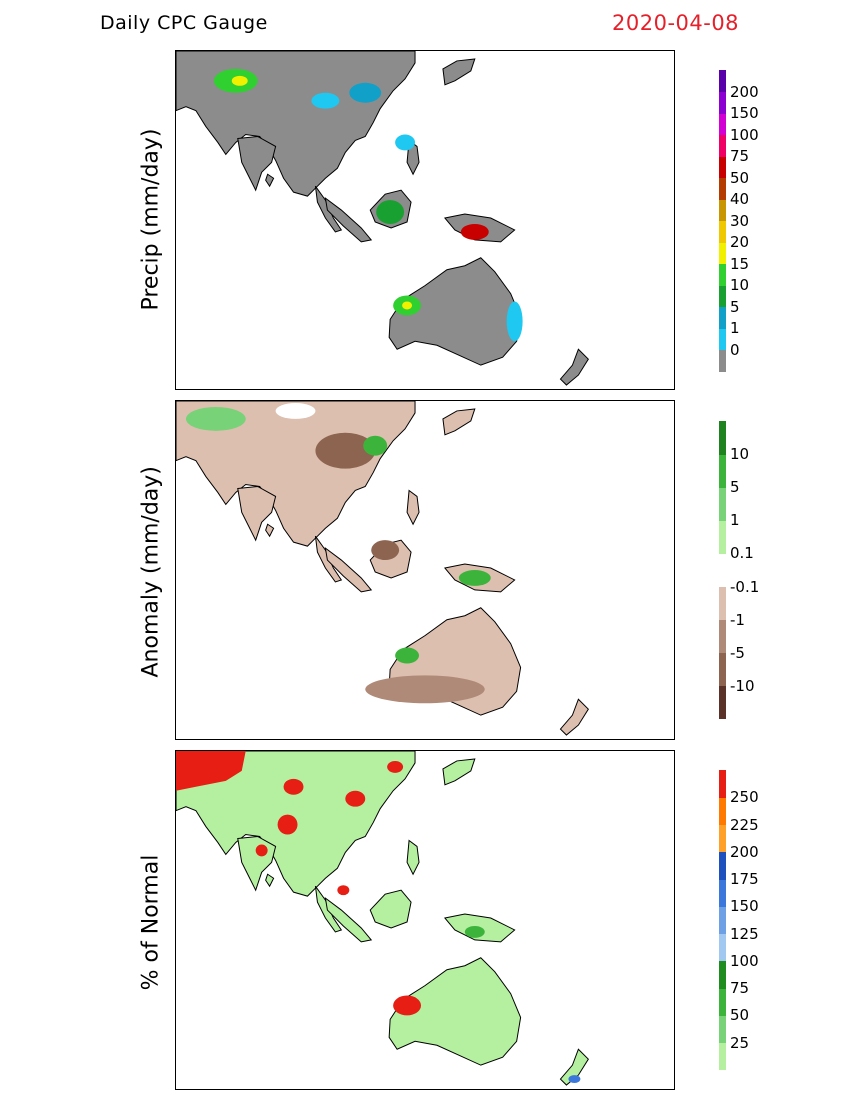 The image size is (850, 1100). Describe the element at coordinates (744, 824) in the screenshot. I see `colorbar-tick-label: 225` at that location.